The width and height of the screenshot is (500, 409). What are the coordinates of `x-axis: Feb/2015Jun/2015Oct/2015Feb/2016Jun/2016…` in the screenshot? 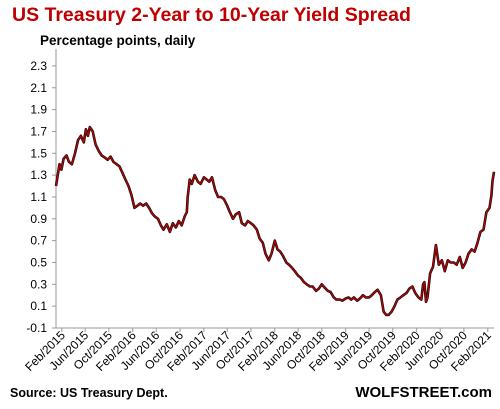 It's located at (258, 350).